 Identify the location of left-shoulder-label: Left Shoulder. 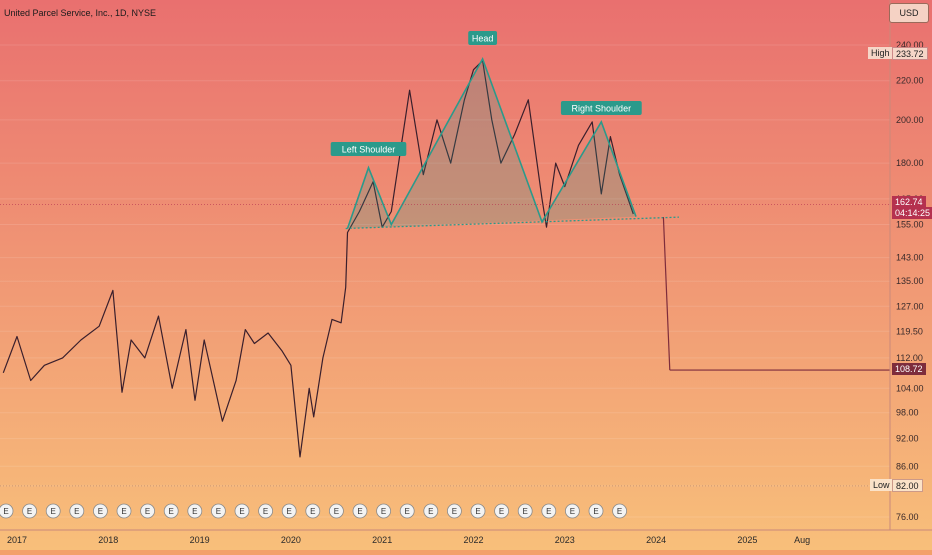
(369, 150).